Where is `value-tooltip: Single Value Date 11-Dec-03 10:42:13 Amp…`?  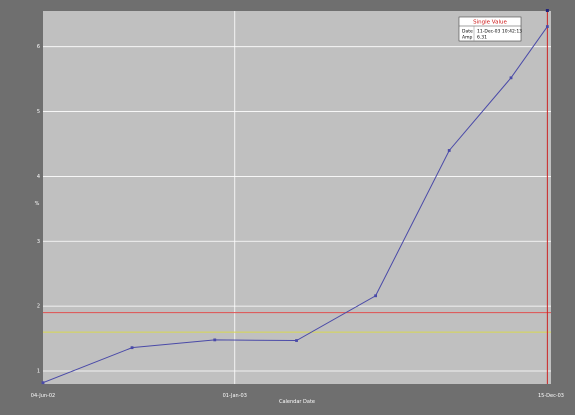
value-tooltip: Single Value Date 11-Dec-03 10:42:13 Amp… is located at coordinates (490, 29).